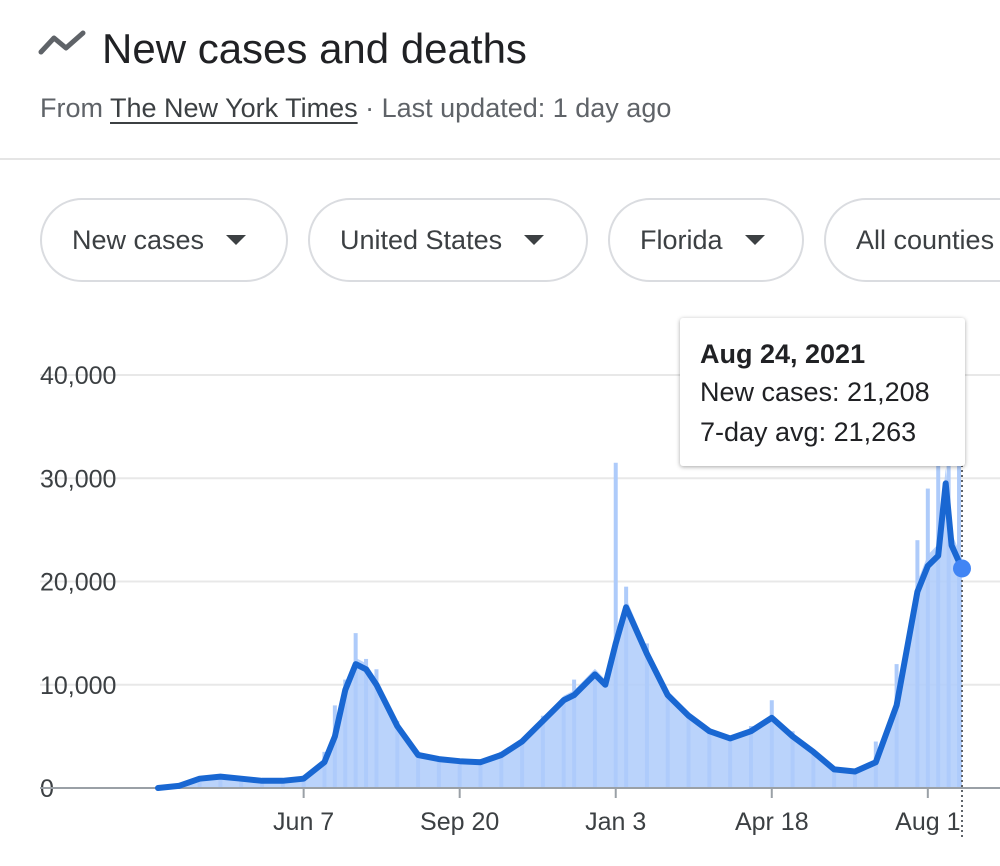  I want to click on source-link: The New York Times, so click(234, 108).